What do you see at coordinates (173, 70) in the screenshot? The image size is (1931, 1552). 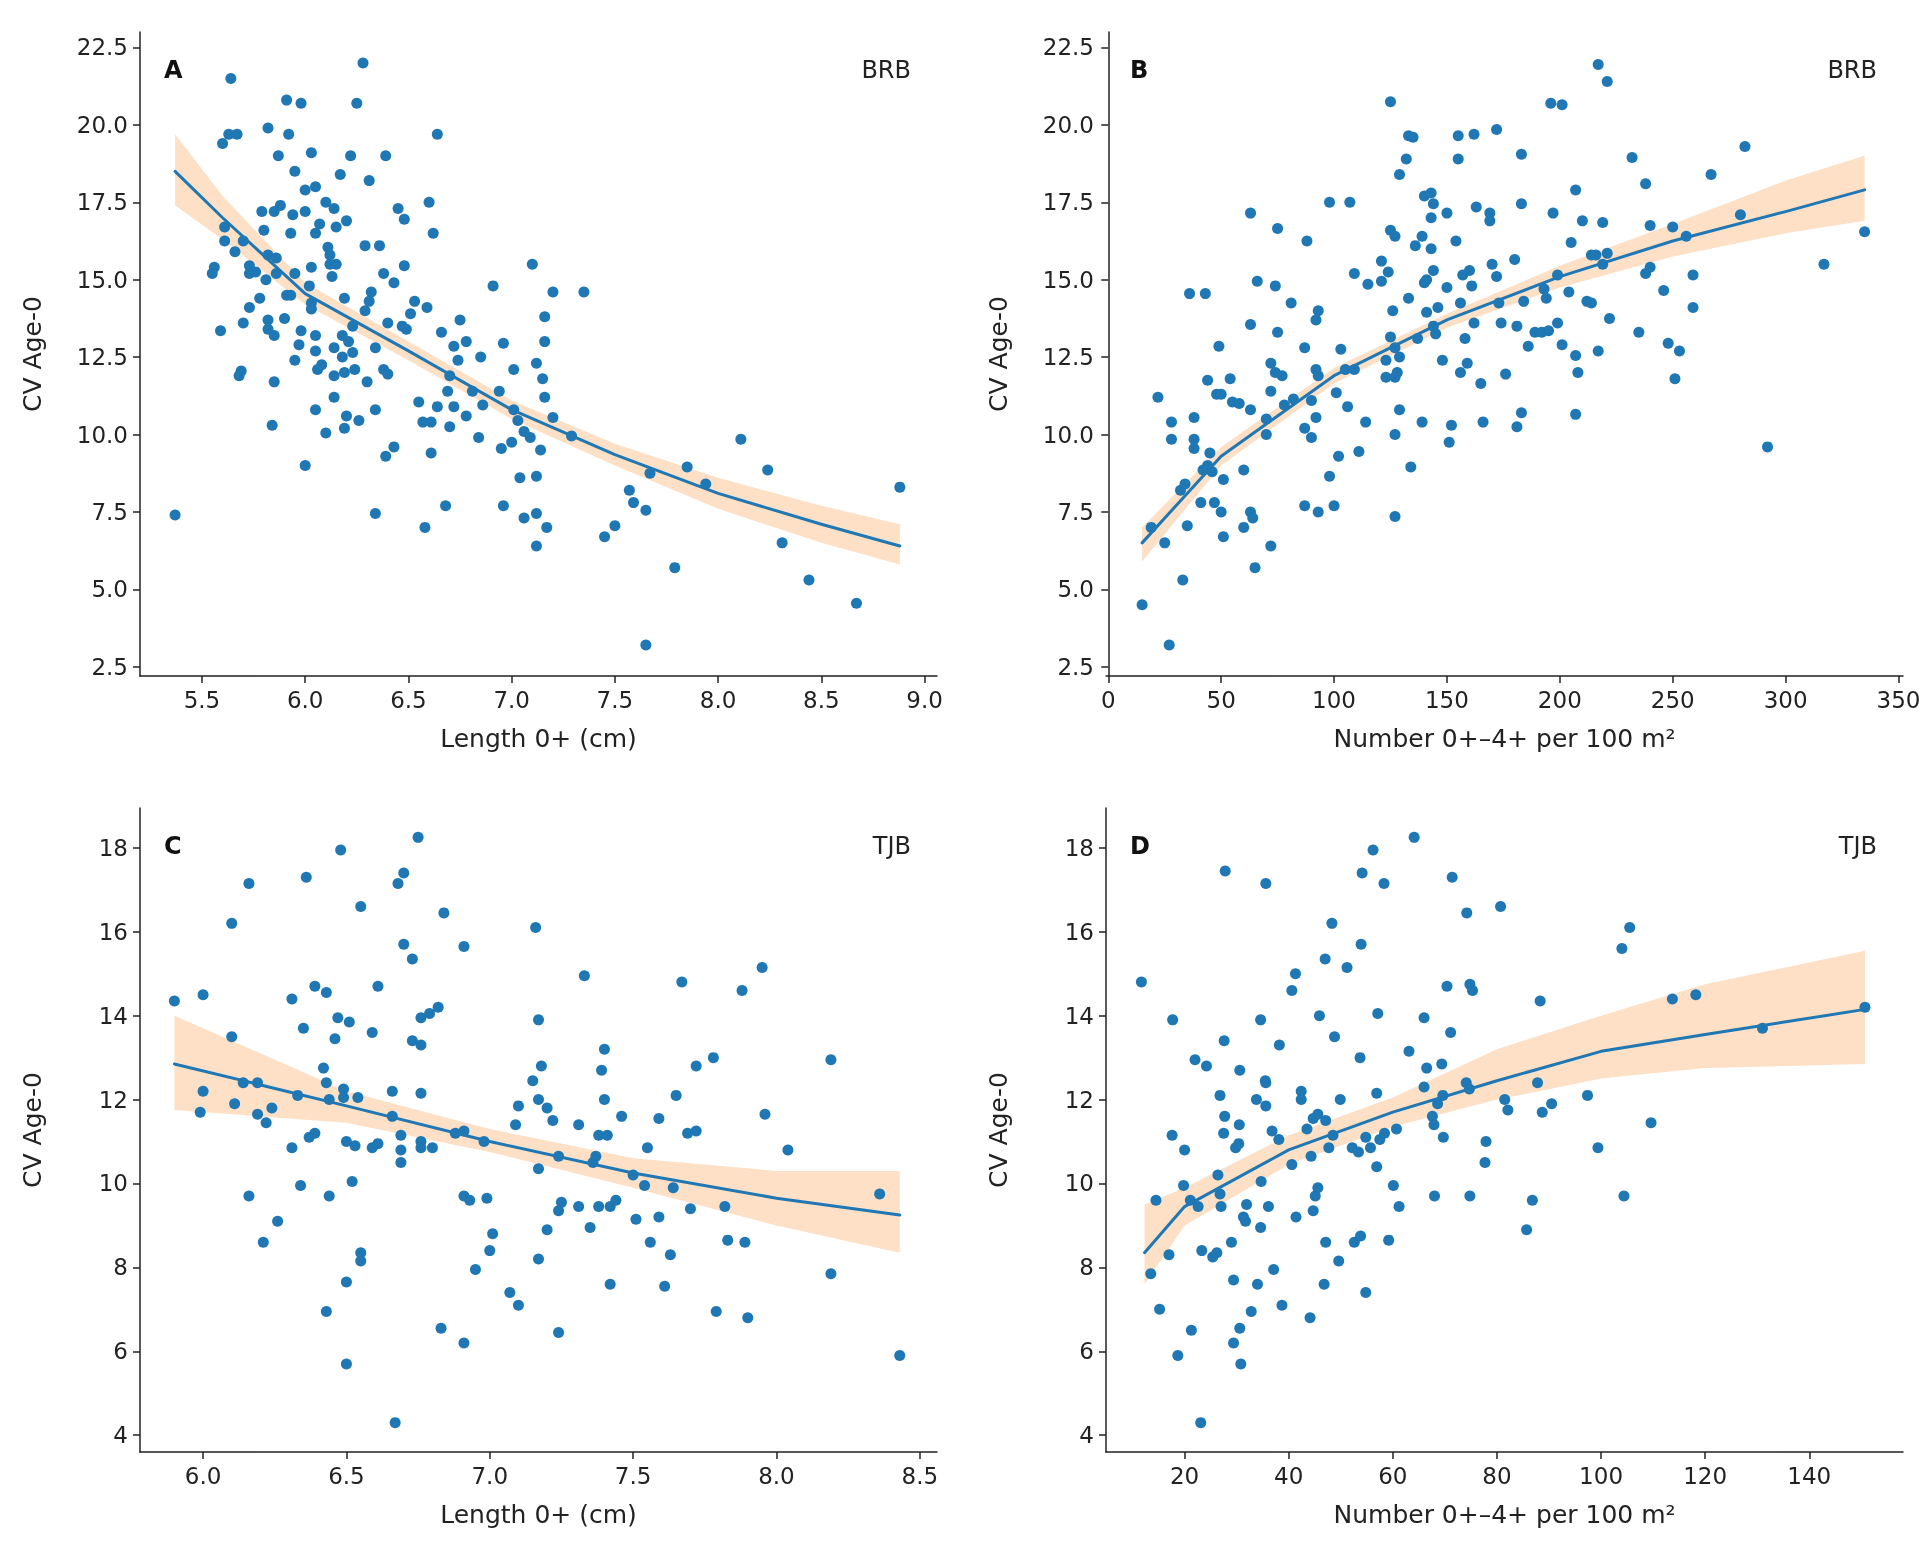 I see `text: A` at bounding box center [173, 70].